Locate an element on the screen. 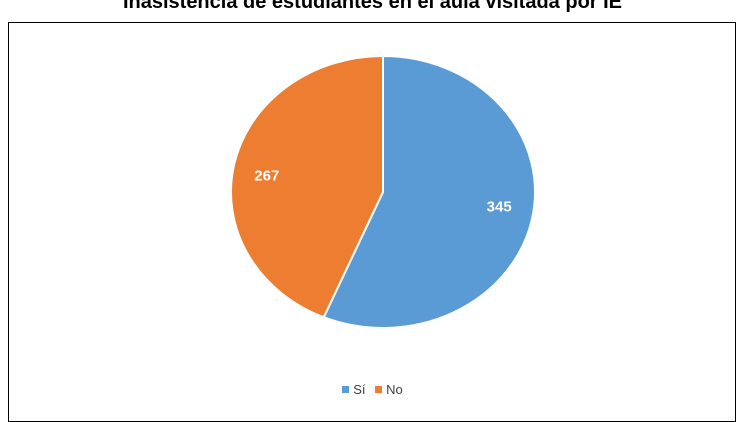 The width and height of the screenshot is (745, 422). slice-no is located at coordinates (307, 186).